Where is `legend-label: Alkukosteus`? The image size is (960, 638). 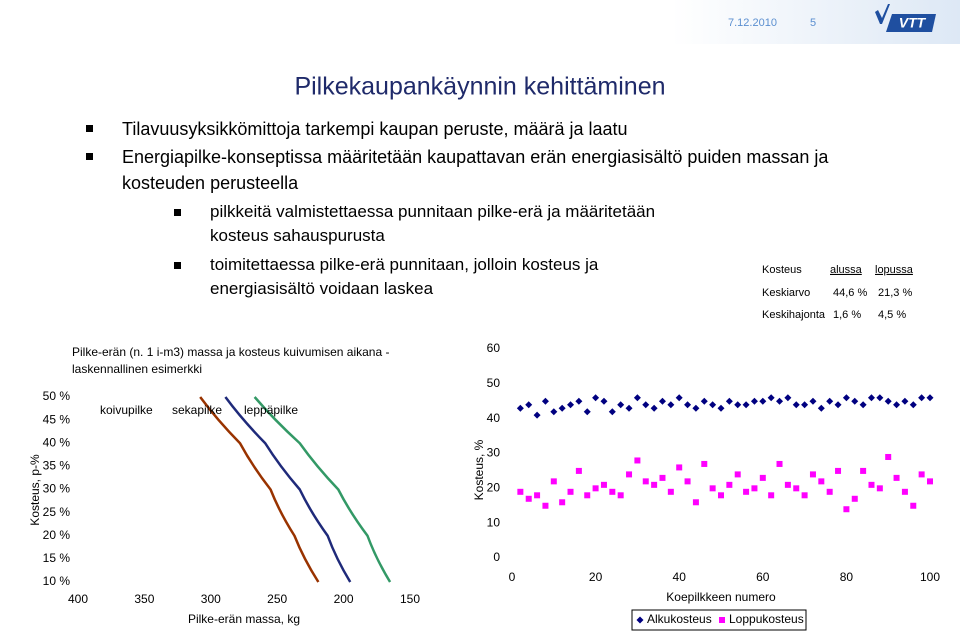 legend-label: Alkukosteus is located at coordinates (679, 619).